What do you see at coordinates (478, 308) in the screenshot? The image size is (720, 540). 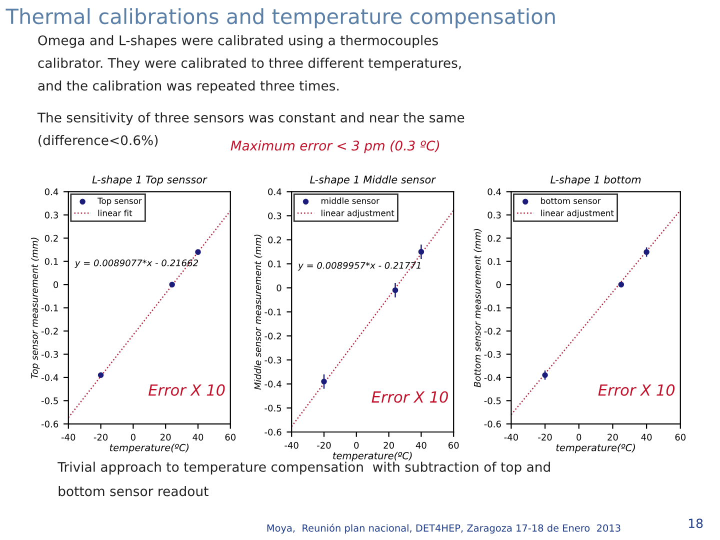 I see `y-axis-title: Bottom sensor measurement (mm)` at bounding box center [478, 308].